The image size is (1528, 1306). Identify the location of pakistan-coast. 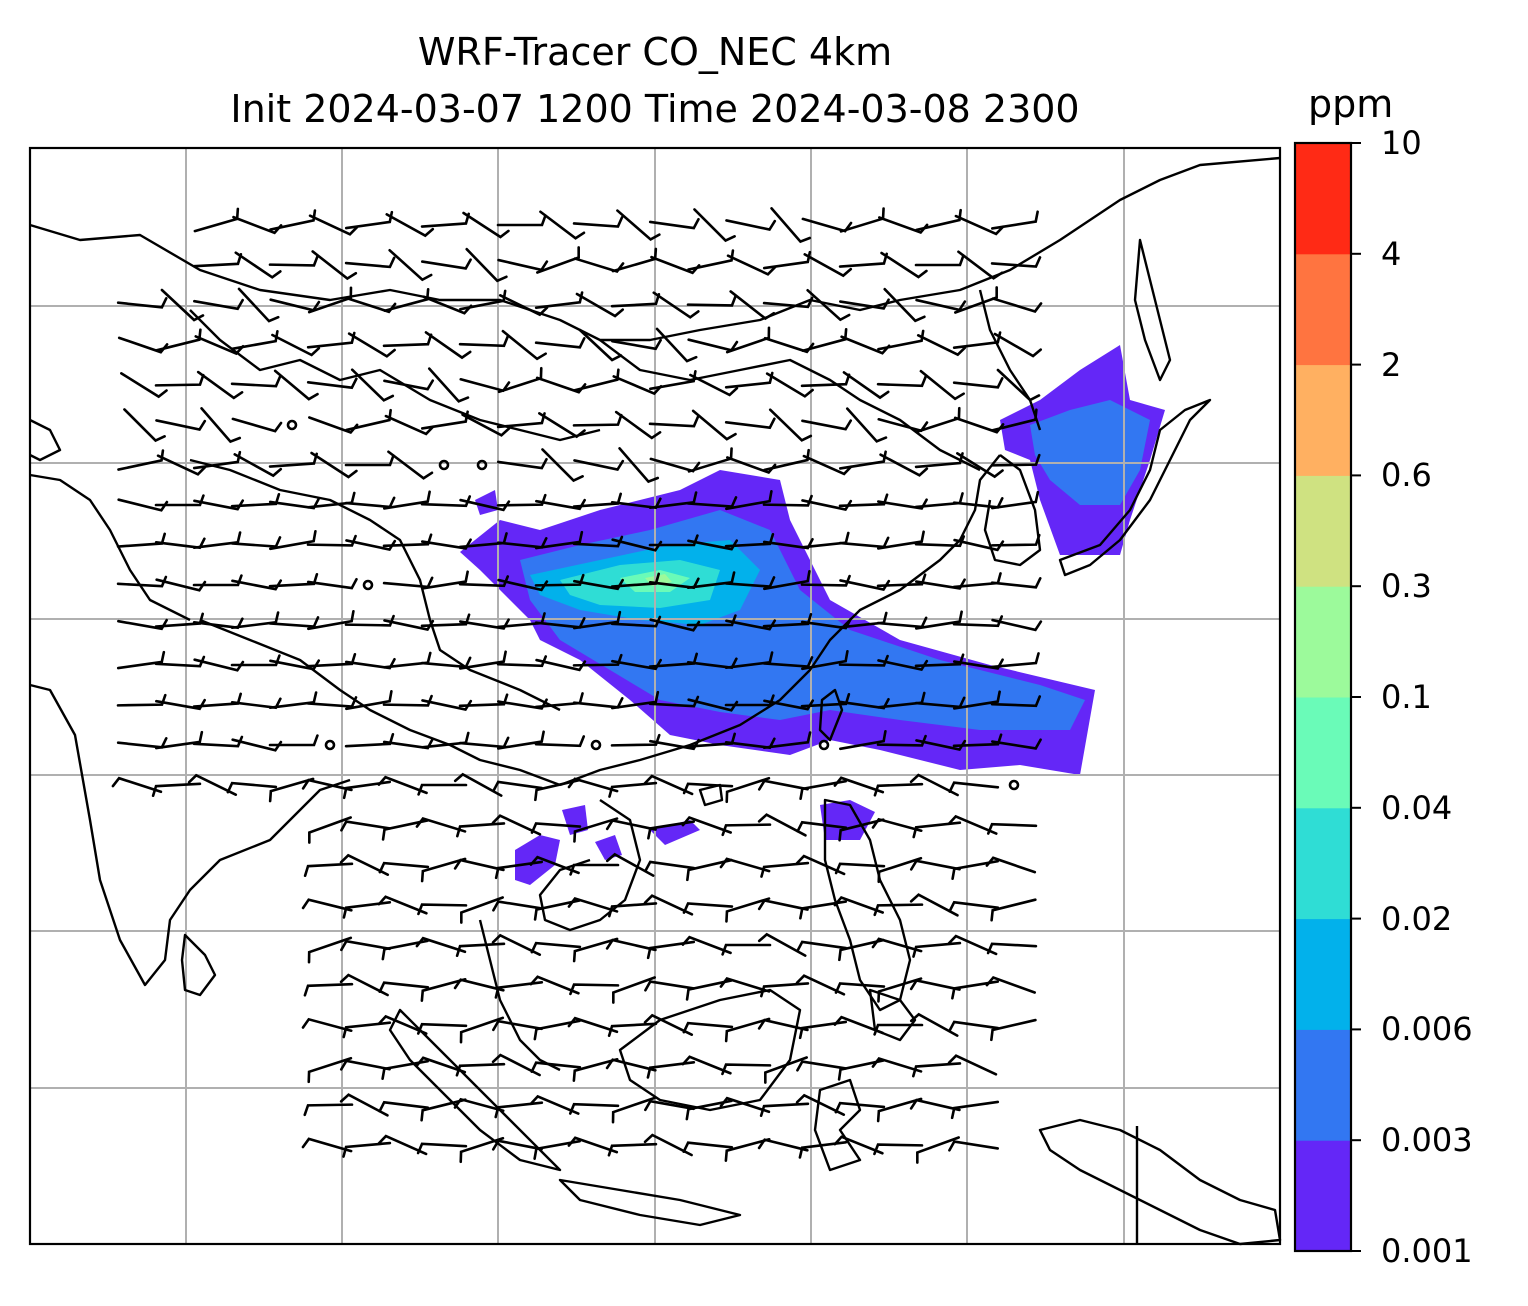
(110, 547).